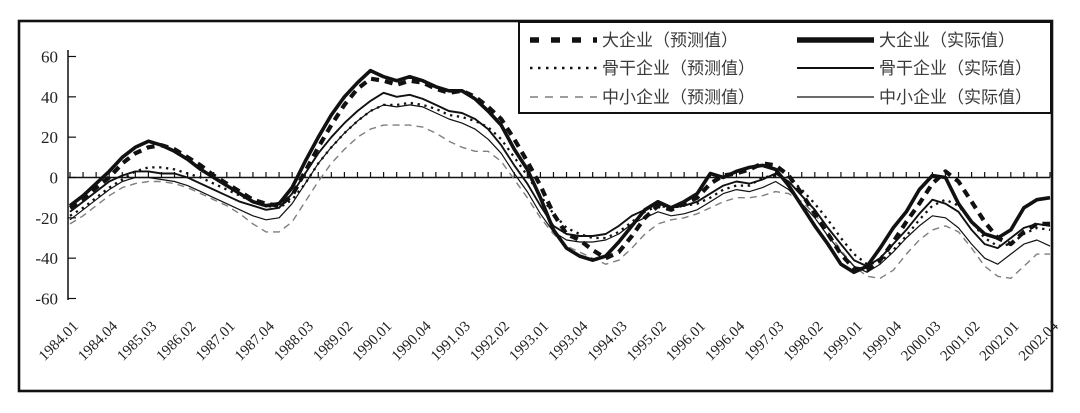  I want to click on y-tick-label--20: -20, so click(46, 218).